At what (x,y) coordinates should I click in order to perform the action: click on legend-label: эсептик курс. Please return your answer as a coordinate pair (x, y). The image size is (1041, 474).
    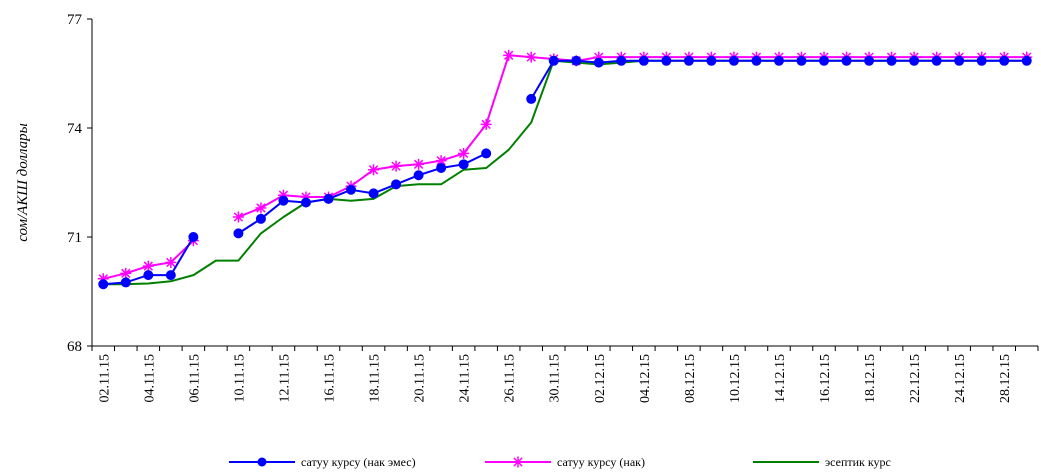
    Looking at the image, I should click on (858, 462).